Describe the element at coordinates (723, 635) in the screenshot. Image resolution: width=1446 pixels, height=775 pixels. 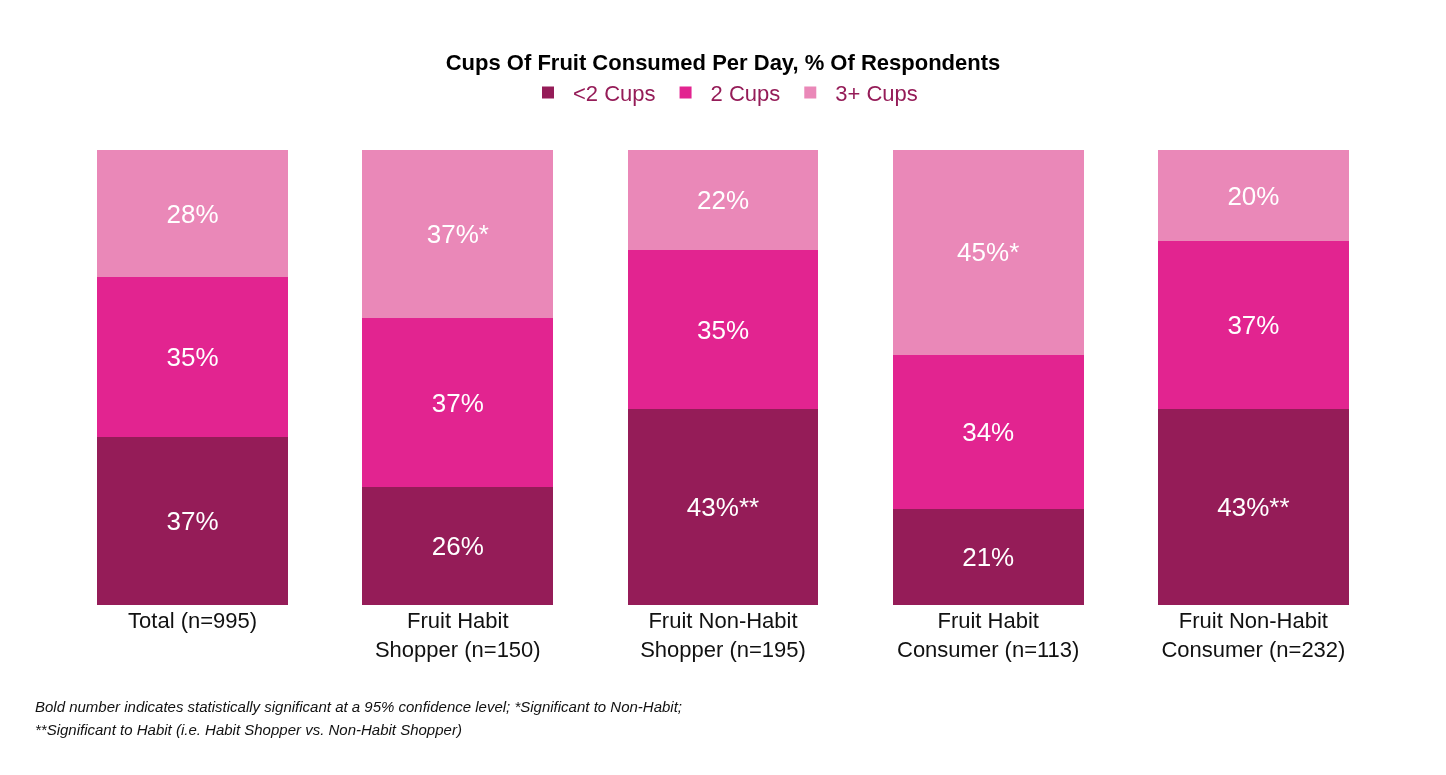
I see `x-tick-label: Fruit Non-Habit Shopper (n=195)` at that location.